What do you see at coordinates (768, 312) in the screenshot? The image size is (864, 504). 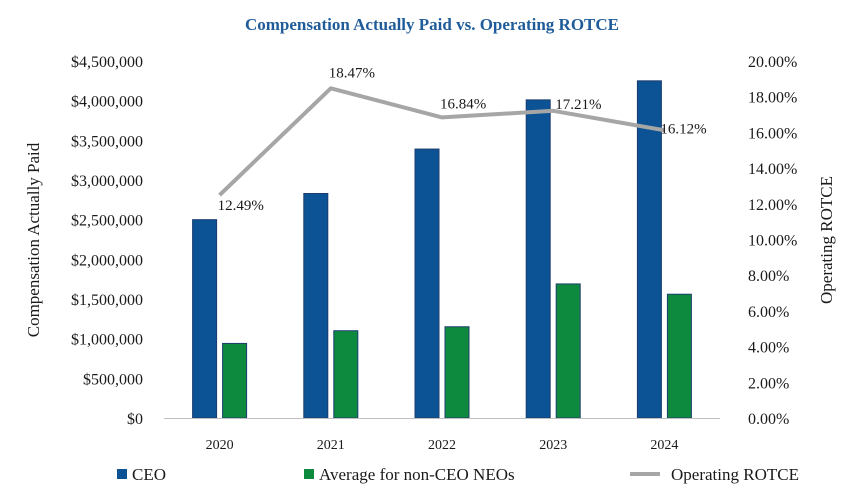 I see `y2-tick-label: 6.00%` at bounding box center [768, 312].